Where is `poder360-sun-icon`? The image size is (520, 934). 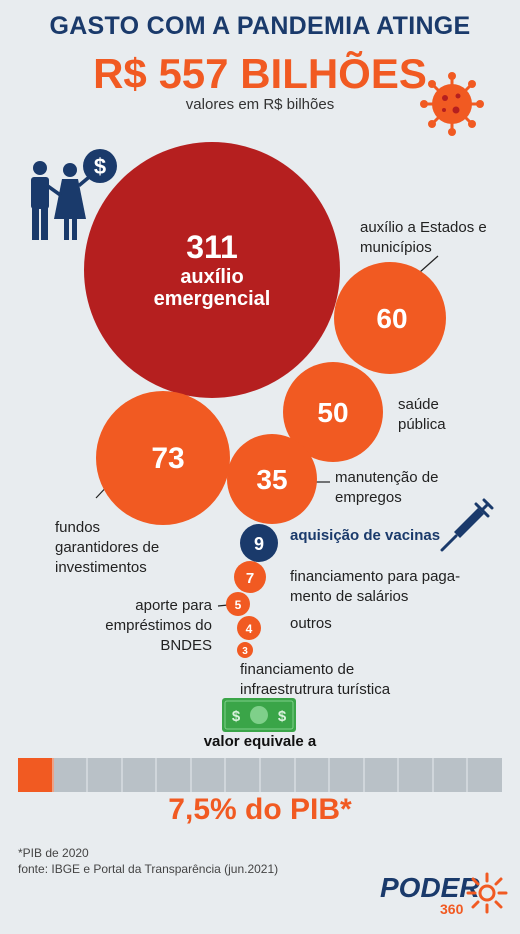
poder360-sun-icon is located at coordinates (487, 893).